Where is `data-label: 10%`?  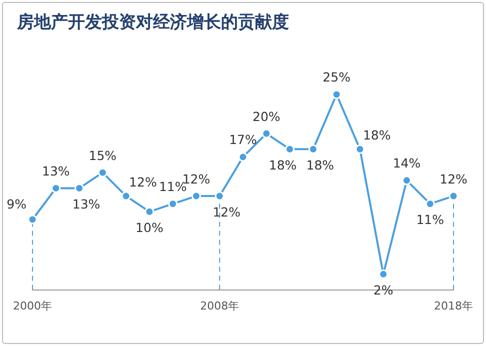 data-label: 10% is located at coordinates (150, 227).